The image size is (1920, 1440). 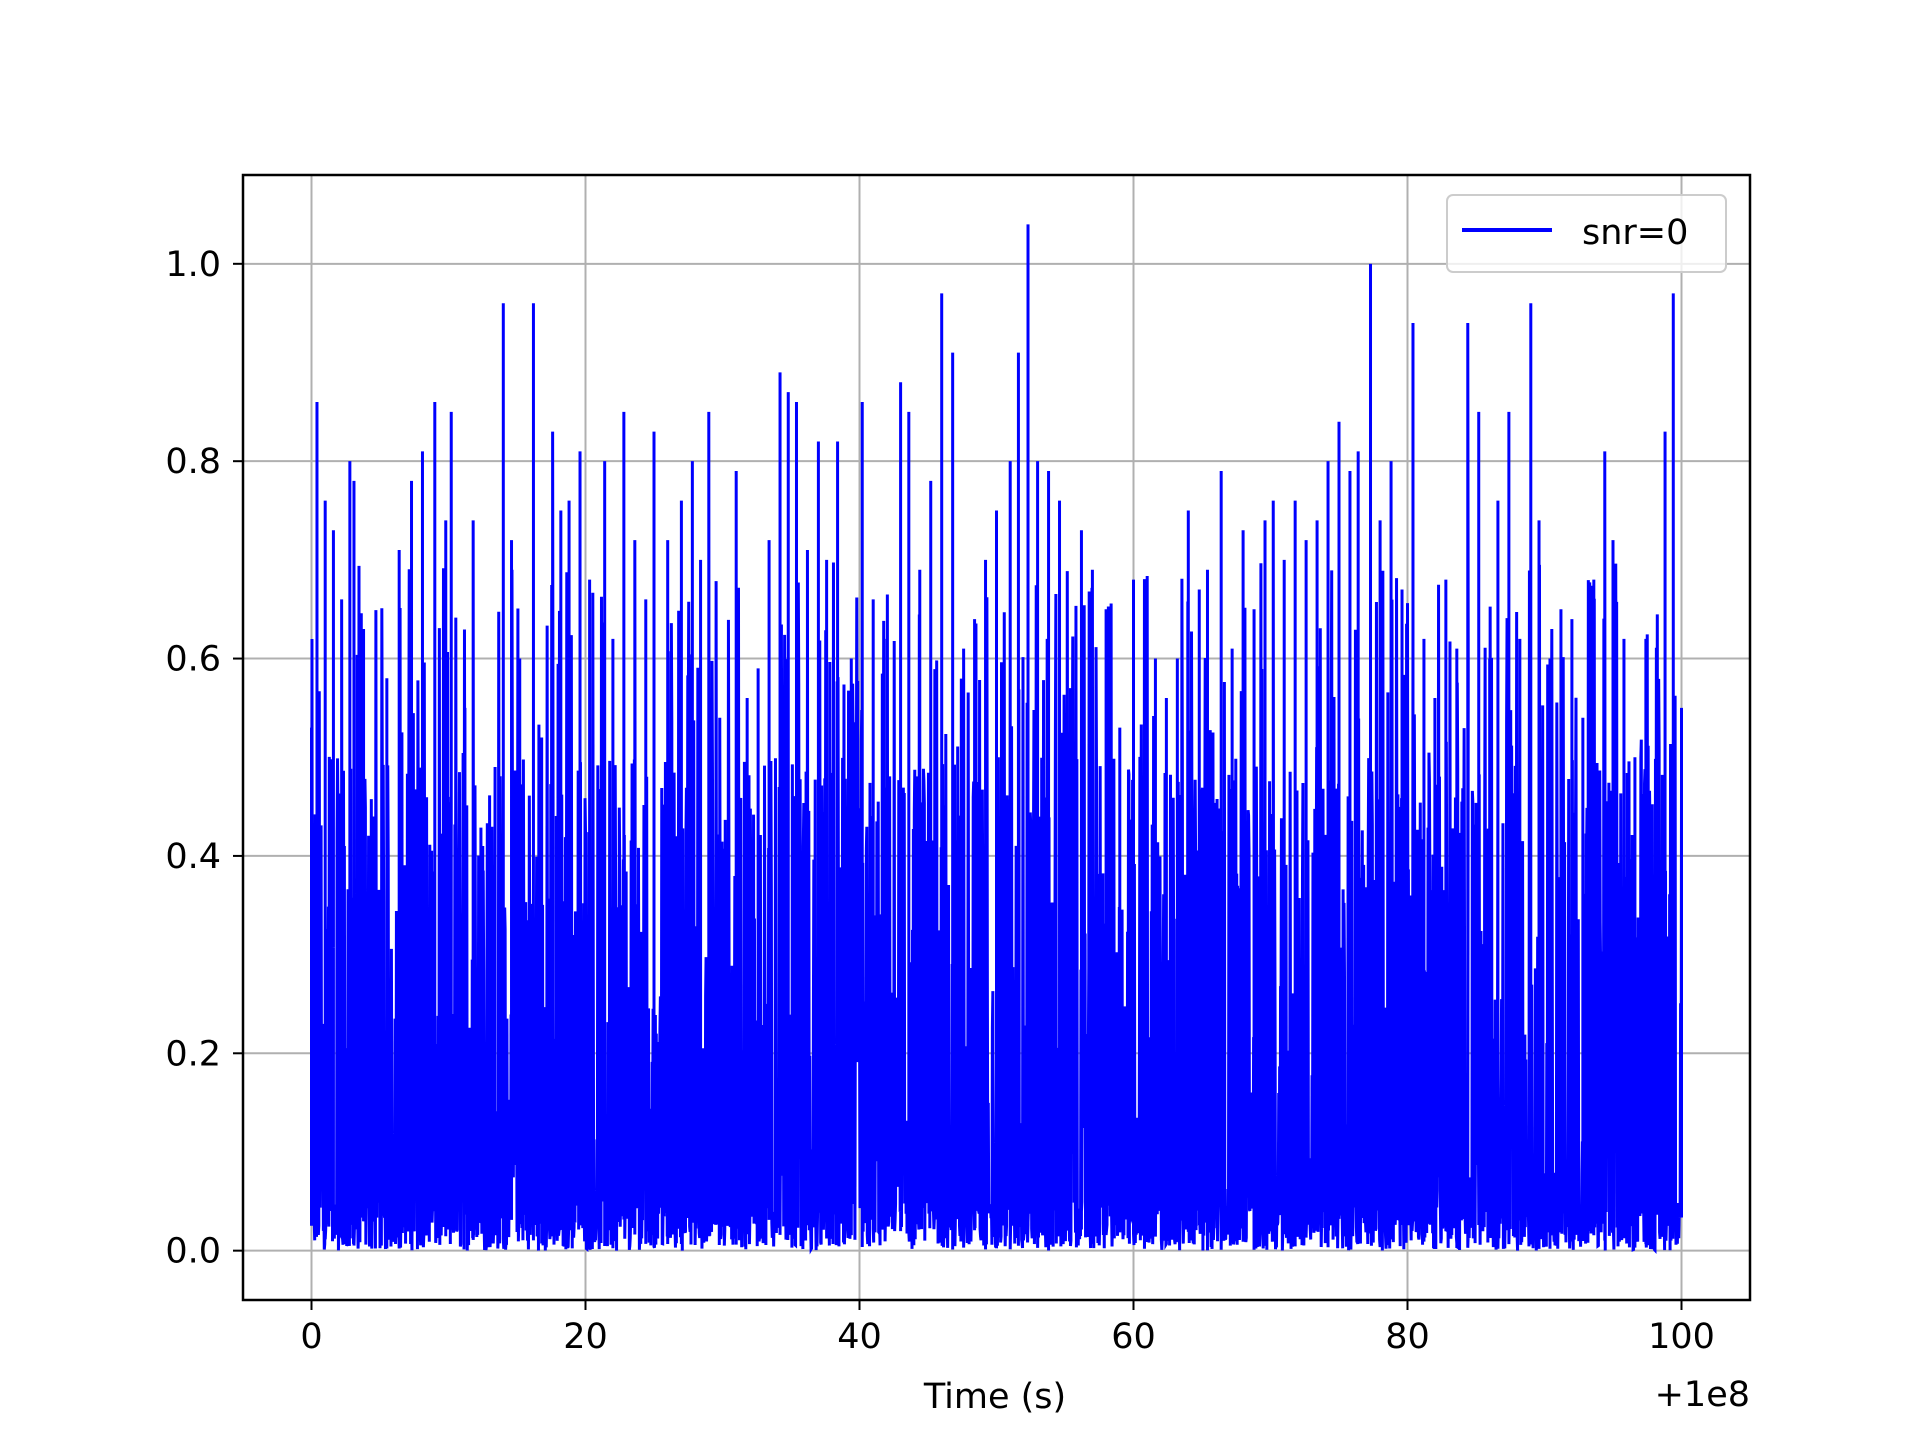 I want to click on y-tick-label-2: 0.4, so click(x=193, y=857).